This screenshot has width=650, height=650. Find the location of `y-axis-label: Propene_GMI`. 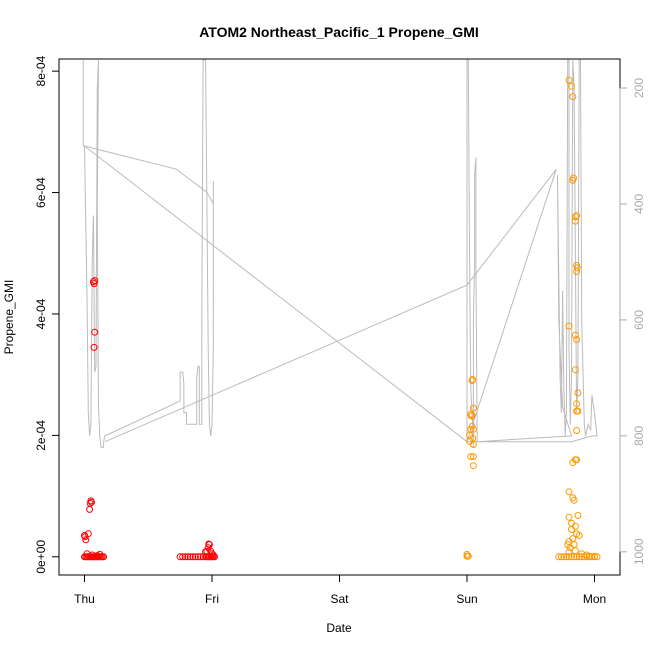

y-axis-label: Propene_GMI is located at coordinates (9, 317).